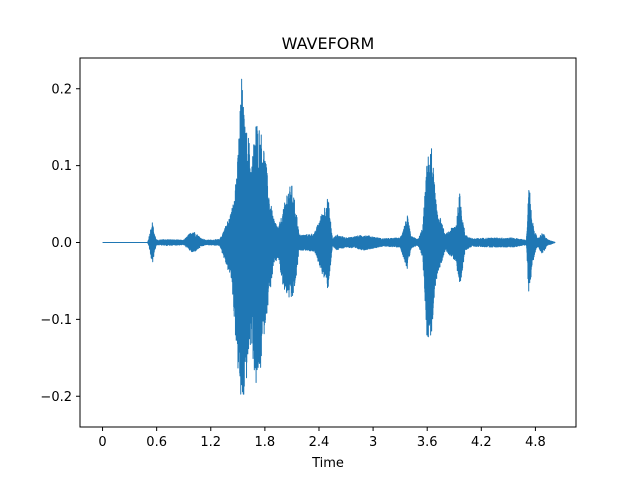  I want to click on y-axis: −0.2 −0.1 0.0 0.1 0.2, so click(60, 243).